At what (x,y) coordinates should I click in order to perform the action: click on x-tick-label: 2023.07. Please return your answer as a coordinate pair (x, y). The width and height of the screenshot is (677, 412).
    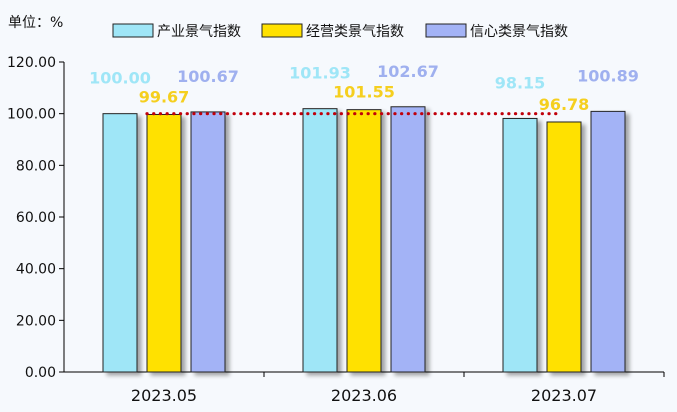
    Looking at the image, I should click on (564, 395).